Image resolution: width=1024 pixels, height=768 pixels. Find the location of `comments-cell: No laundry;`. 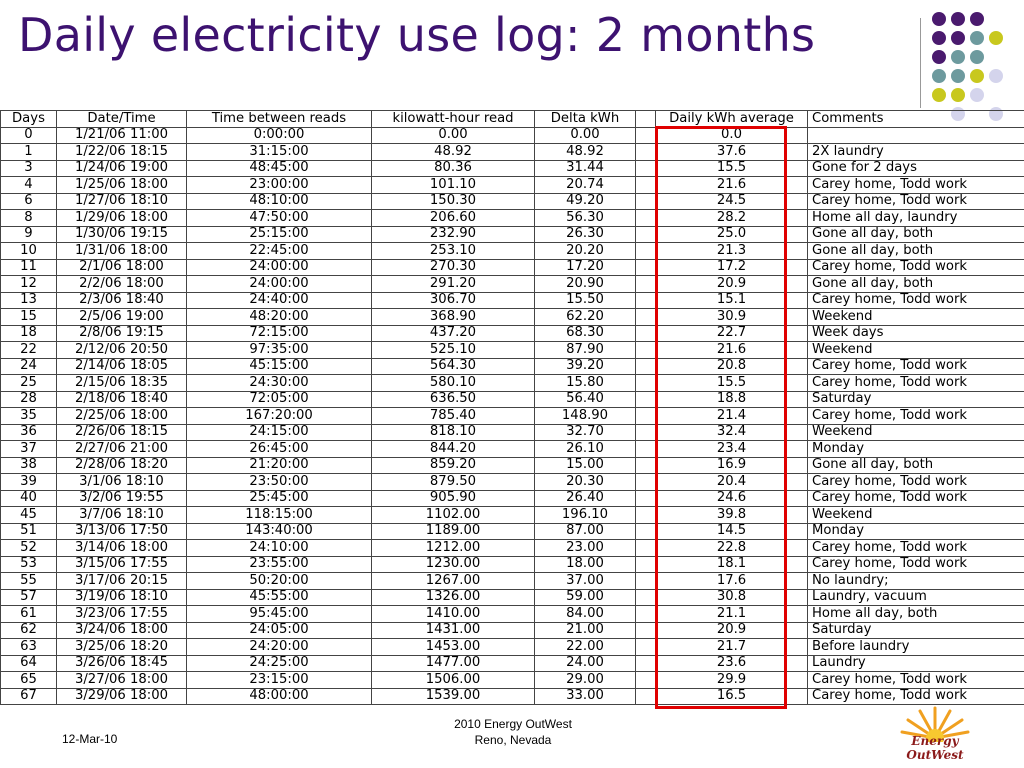

comments-cell: No laundry; is located at coordinates (915, 581).